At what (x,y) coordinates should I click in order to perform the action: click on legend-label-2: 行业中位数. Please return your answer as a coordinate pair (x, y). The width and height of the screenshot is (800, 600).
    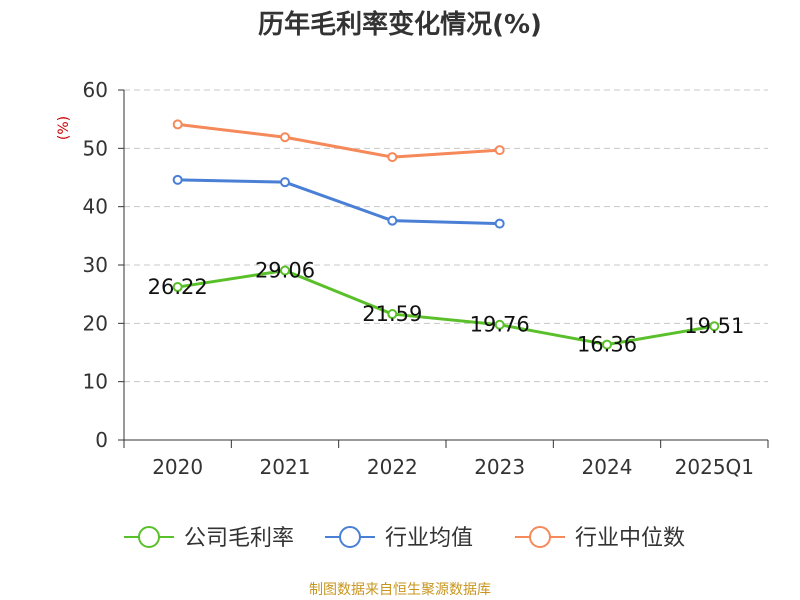
    Looking at the image, I should click on (630, 538).